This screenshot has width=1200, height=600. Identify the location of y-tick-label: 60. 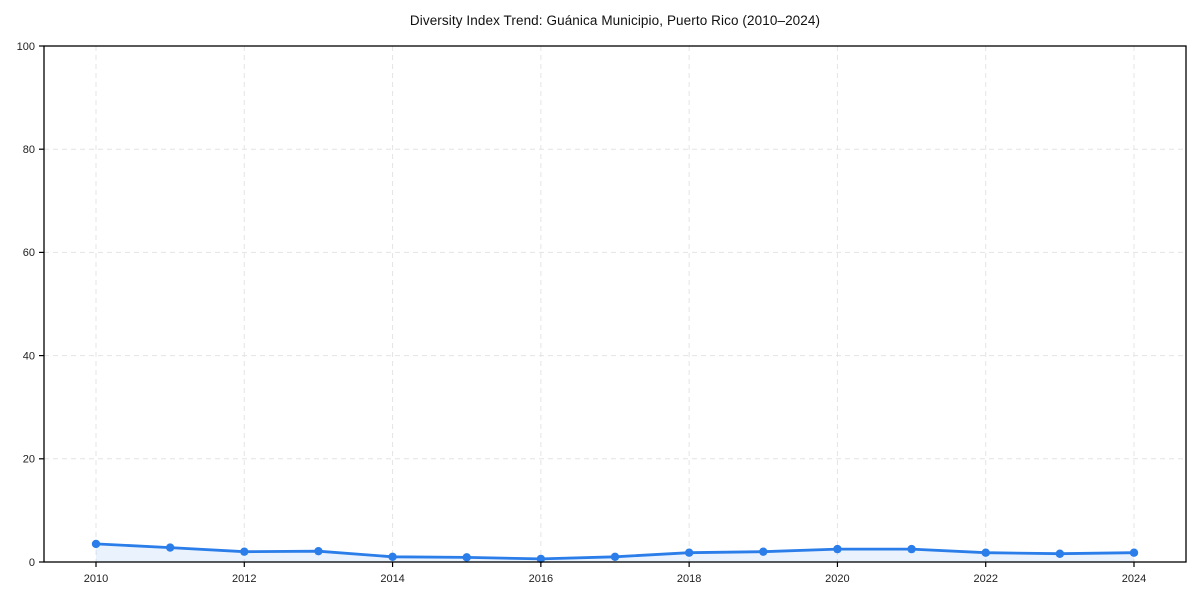
(29, 253).